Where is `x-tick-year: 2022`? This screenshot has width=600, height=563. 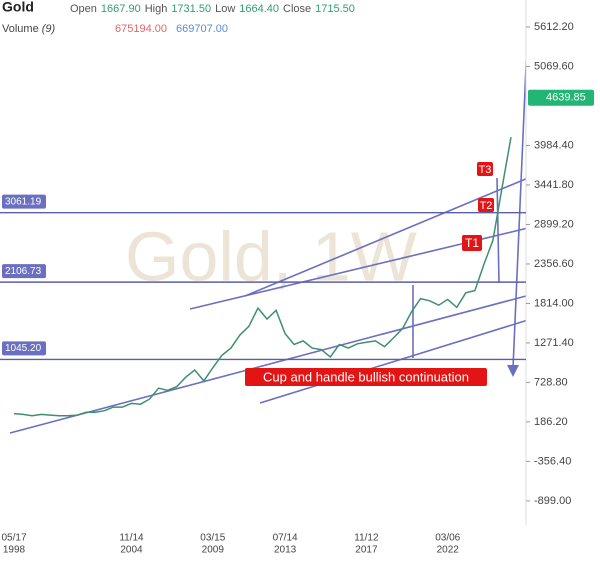 x-tick-year: 2022 is located at coordinates (448, 550).